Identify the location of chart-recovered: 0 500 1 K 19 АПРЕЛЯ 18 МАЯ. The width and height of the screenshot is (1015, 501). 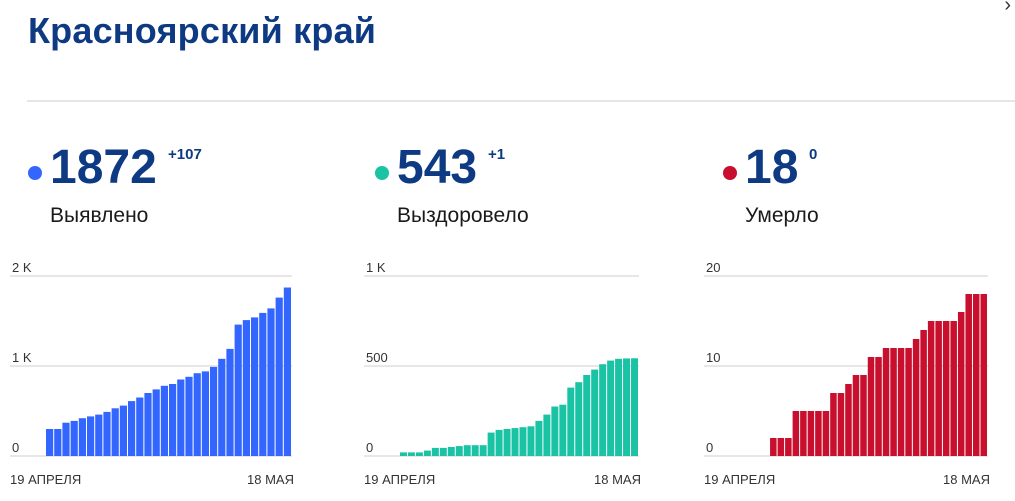
(502, 373).